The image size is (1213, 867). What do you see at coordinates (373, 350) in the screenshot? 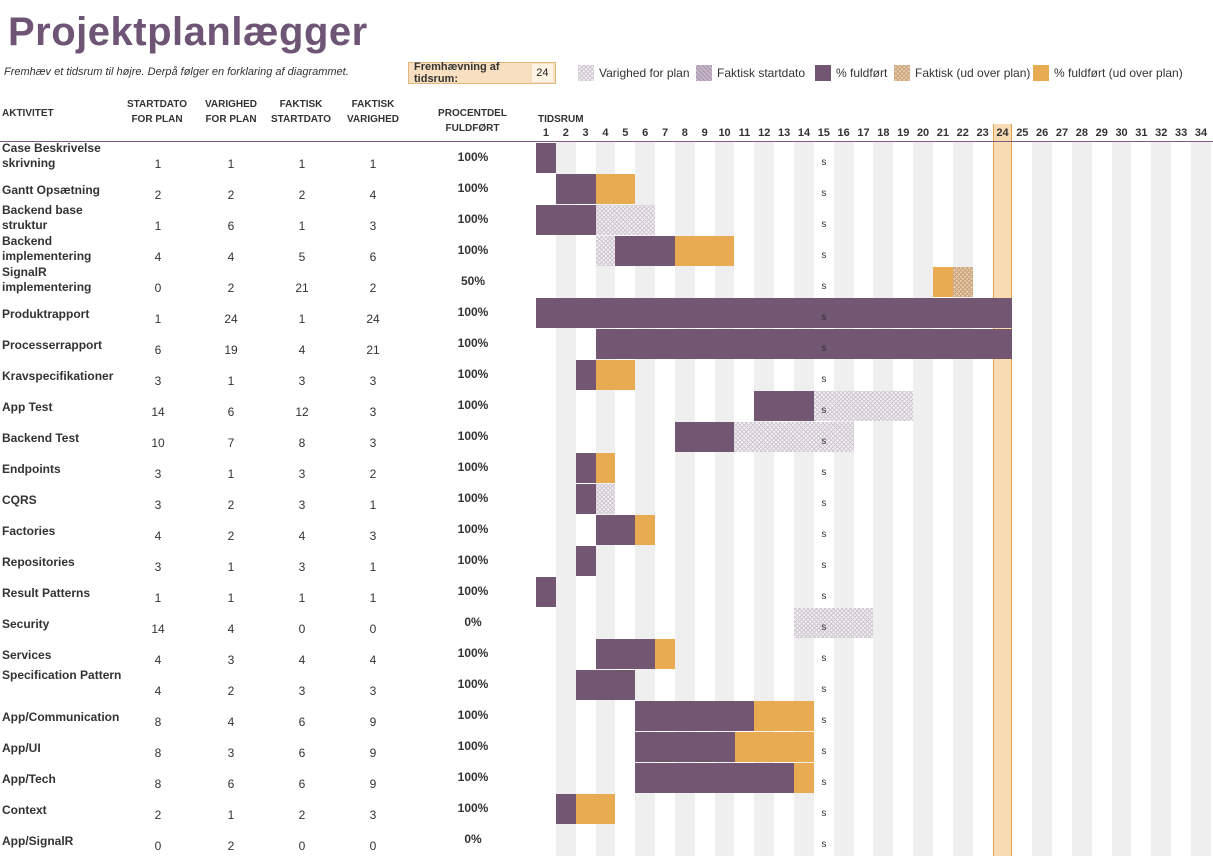
I see `actual-duration-cell: 21` at bounding box center [373, 350].